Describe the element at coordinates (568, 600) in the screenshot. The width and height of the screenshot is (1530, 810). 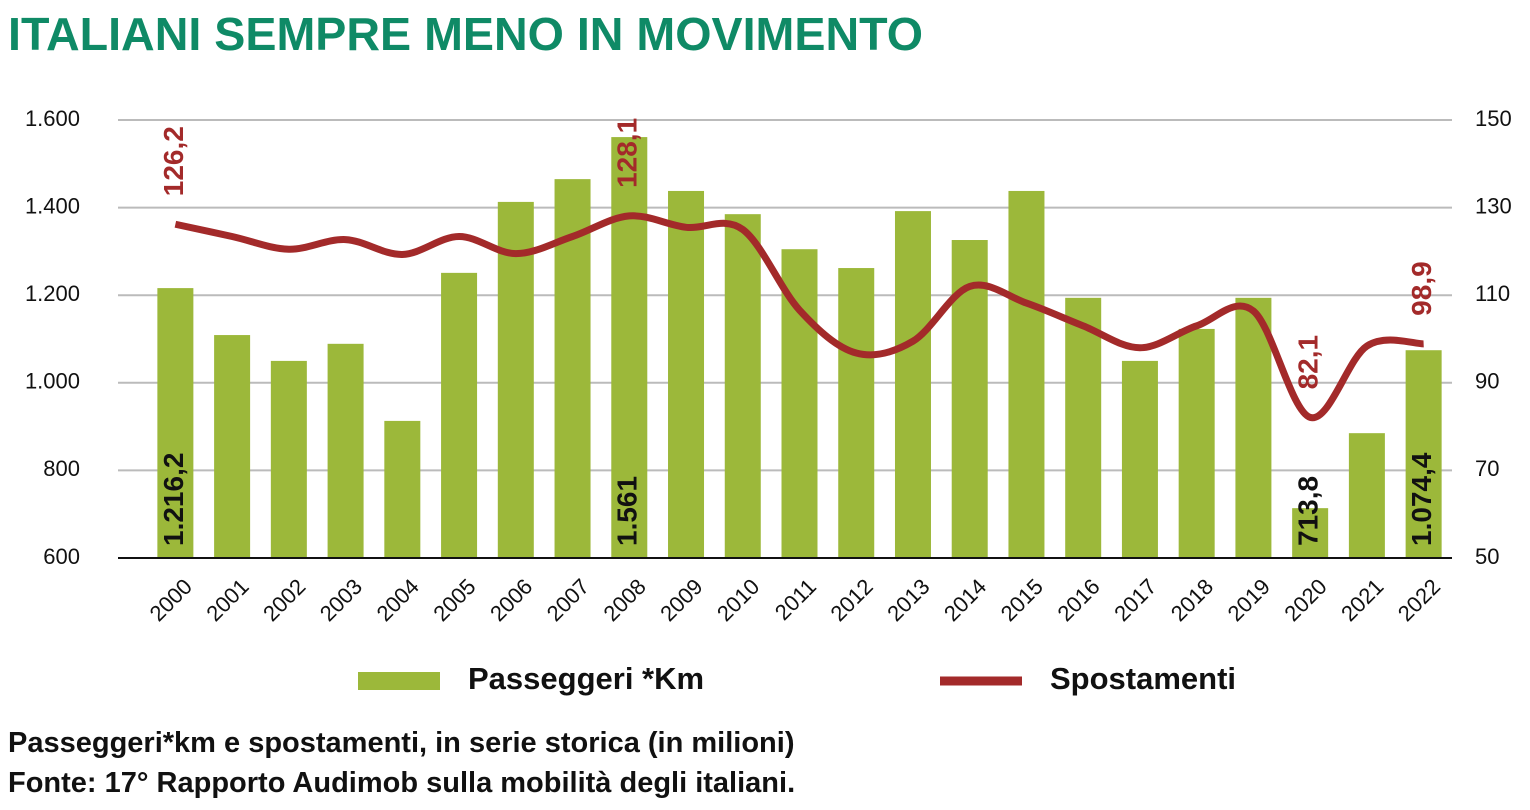
I see `x-tick-label: 2007` at that location.